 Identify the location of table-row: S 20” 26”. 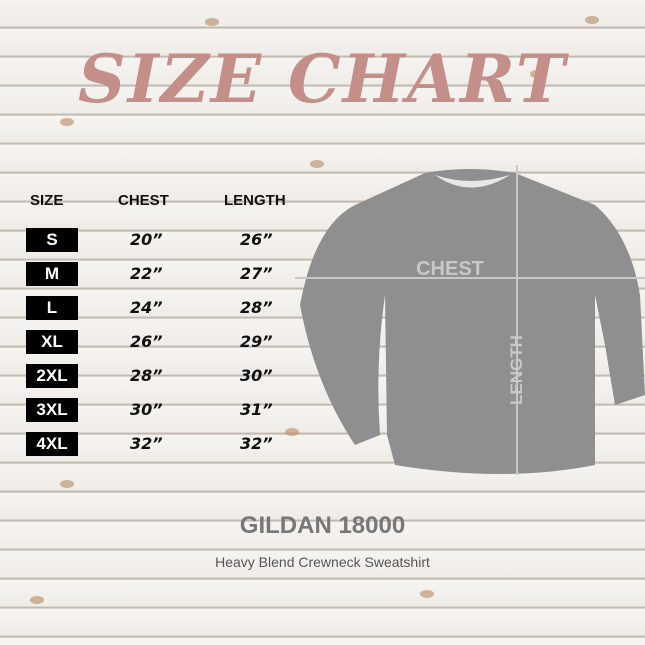
(160, 240).